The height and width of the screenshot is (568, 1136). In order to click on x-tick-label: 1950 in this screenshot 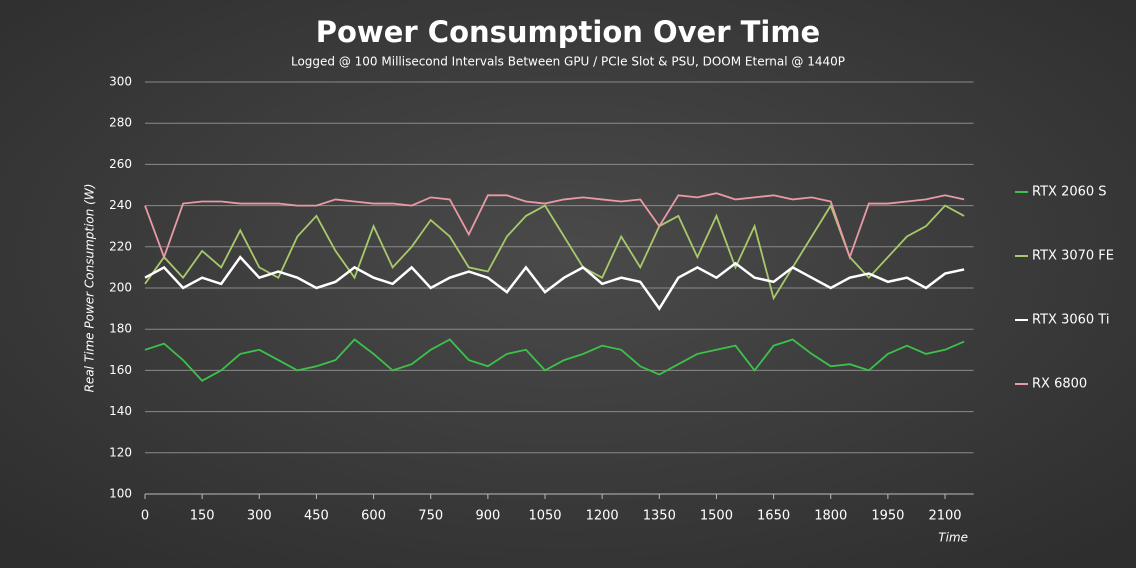, I will do `click(887, 516)`.